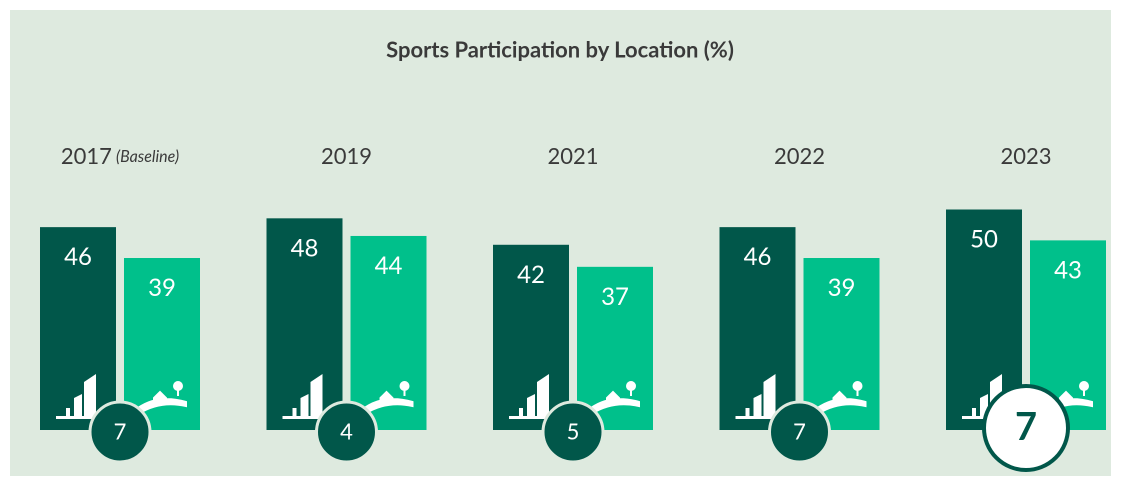  What do you see at coordinates (86, 155) in the screenshot?
I see `category: 2017` at bounding box center [86, 155].